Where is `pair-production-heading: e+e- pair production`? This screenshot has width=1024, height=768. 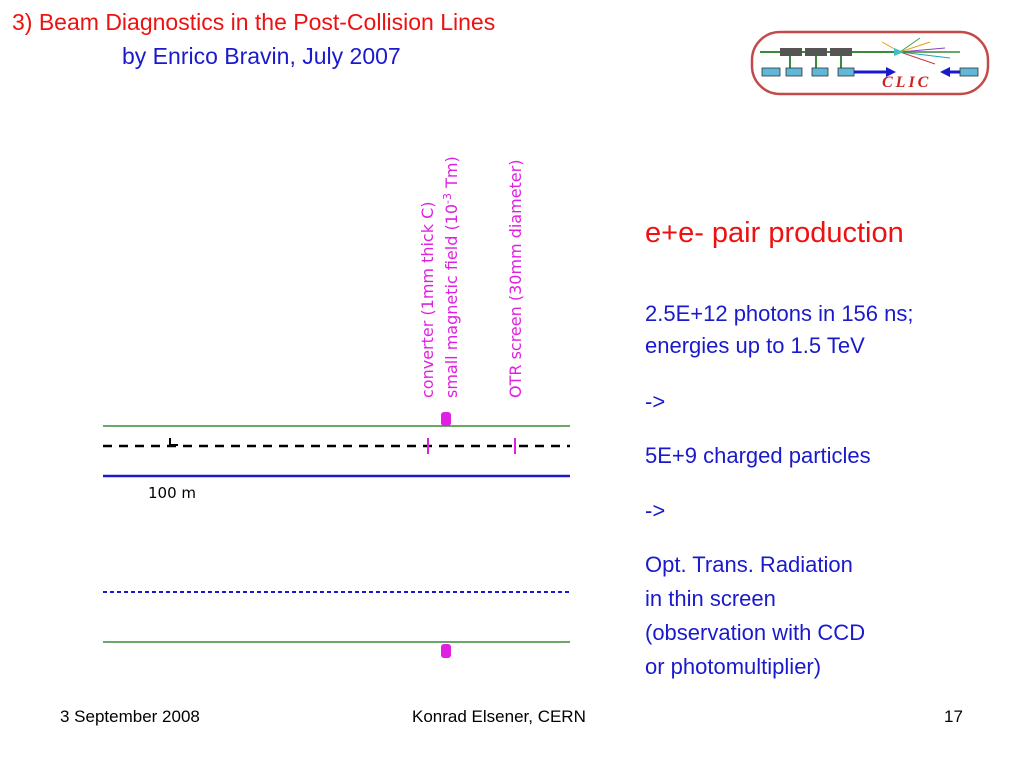
pair-production-heading: e+e- pair production is located at coordinates (774, 233).